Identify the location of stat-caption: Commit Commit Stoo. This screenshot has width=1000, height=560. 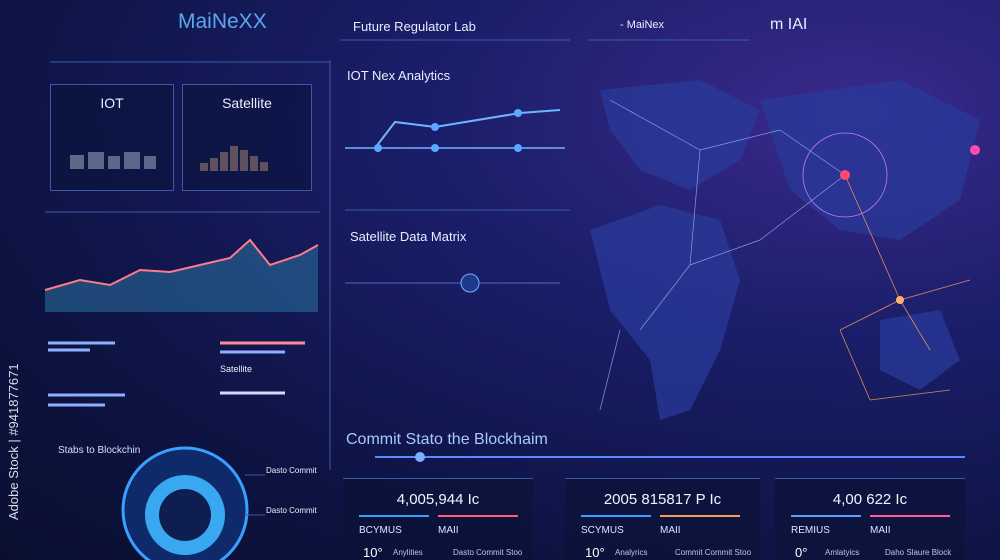
(713, 552).